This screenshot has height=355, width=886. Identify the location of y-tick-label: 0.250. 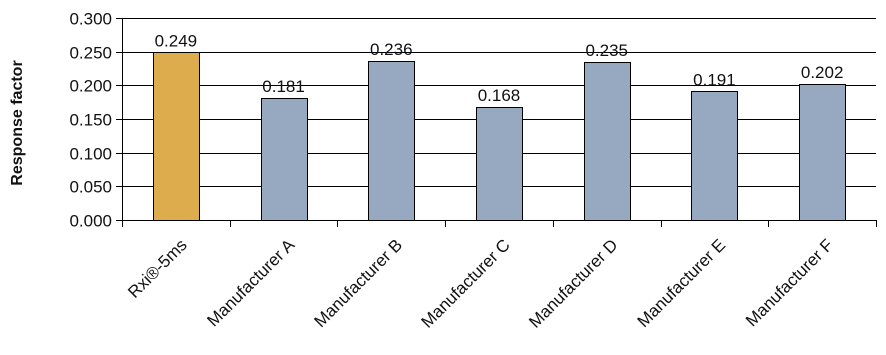
(90, 53).